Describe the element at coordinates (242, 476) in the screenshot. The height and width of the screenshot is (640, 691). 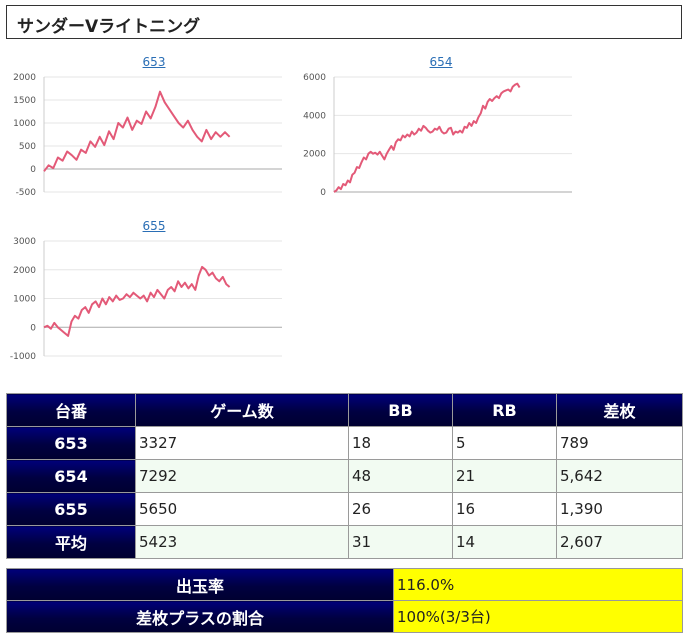
I see `row-games: 7292` at that location.